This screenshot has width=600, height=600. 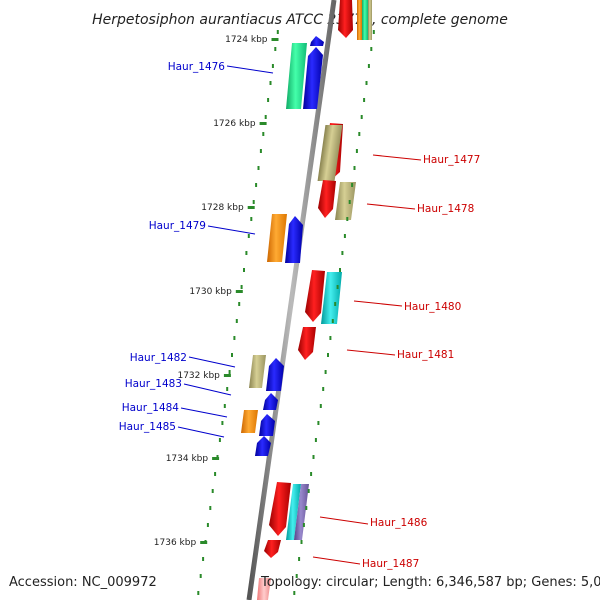 I want to click on gene-haur-1487-arrow, so click(x=272, y=549).